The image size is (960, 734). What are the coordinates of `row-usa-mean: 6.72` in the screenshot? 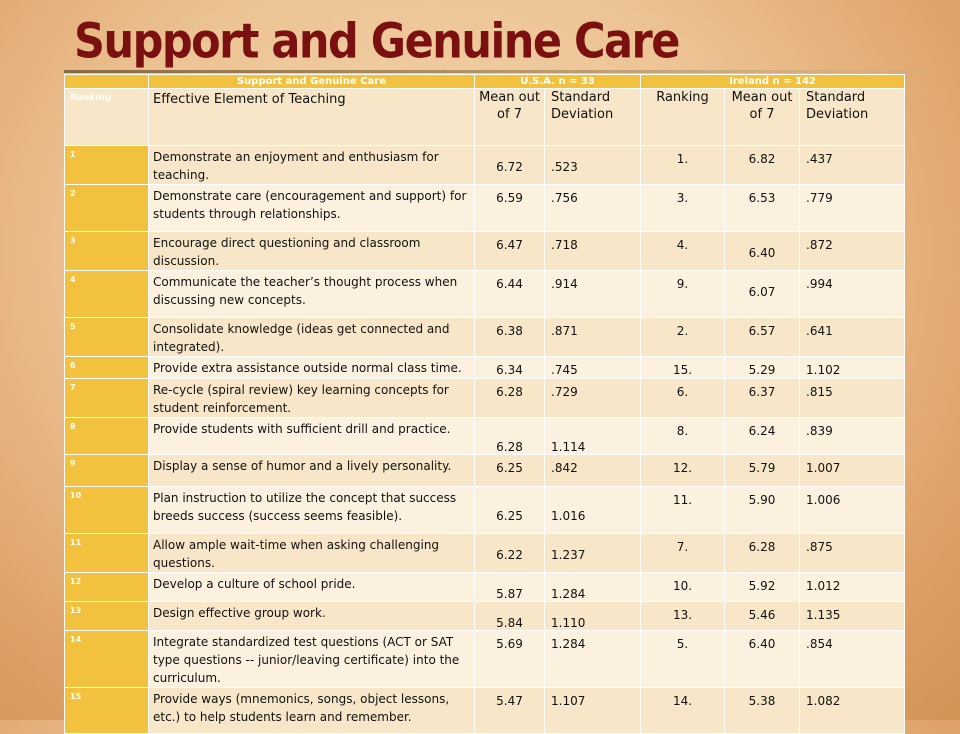 It's located at (509, 165).